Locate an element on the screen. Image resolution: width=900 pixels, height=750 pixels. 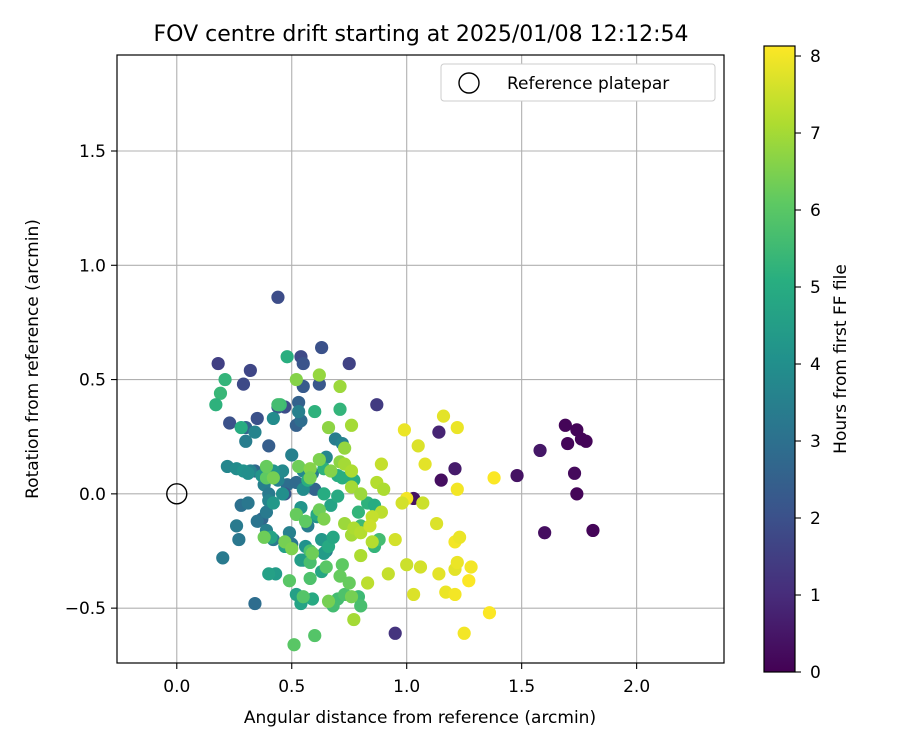
y-tick-label: 0.0 is located at coordinates (92, 495).